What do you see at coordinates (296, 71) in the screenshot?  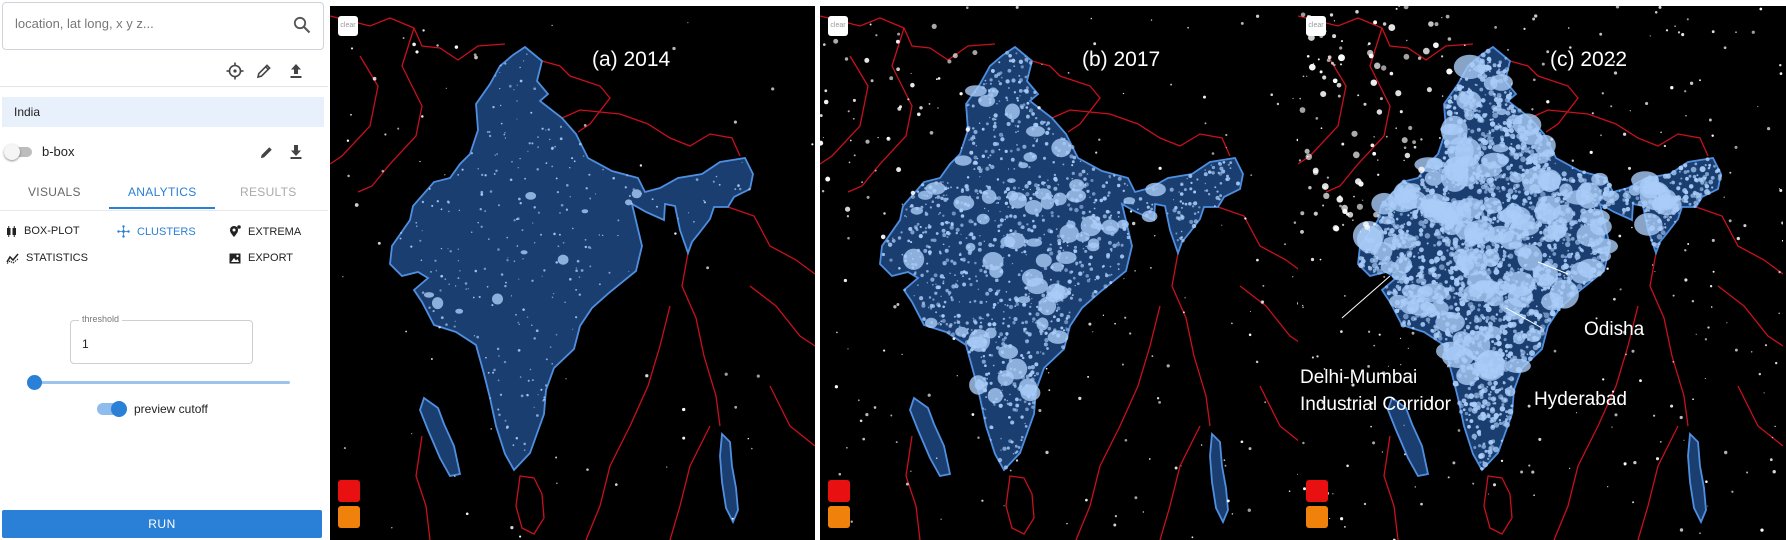 I see `upload-icon` at bounding box center [296, 71].